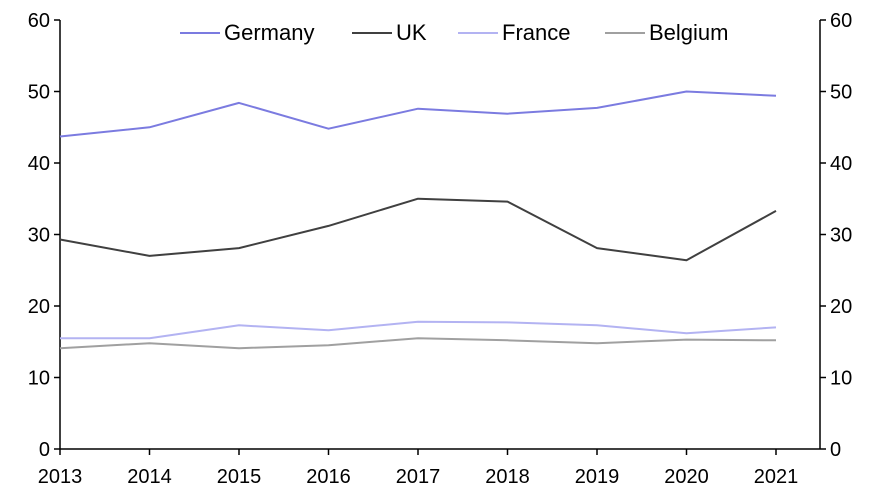 Image resolution: width=884 pixels, height=492 pixels. What do you see at coordinates (39, 93) in the screenshot?
I see `left-y-tick-label: 50` at bounding box center [39, 93].